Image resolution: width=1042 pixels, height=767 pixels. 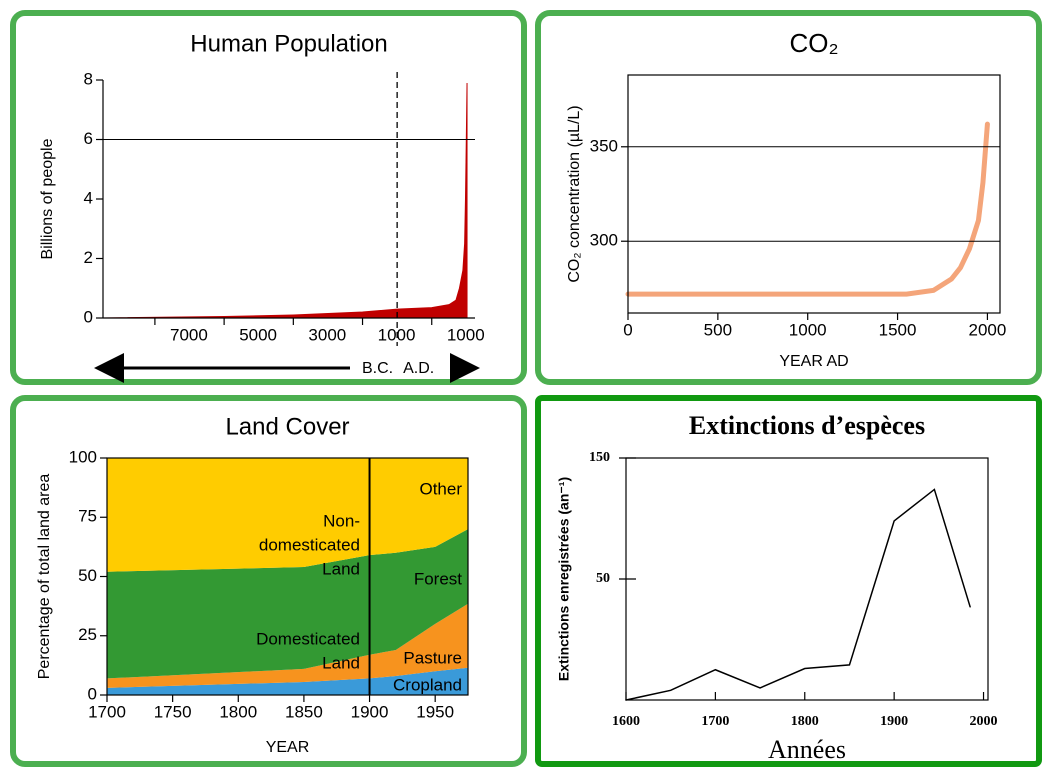 What do you see at coordinates (308, 638) in the screenshot?
I see `annotation: Domesticated` at bounding box center [308, 638].